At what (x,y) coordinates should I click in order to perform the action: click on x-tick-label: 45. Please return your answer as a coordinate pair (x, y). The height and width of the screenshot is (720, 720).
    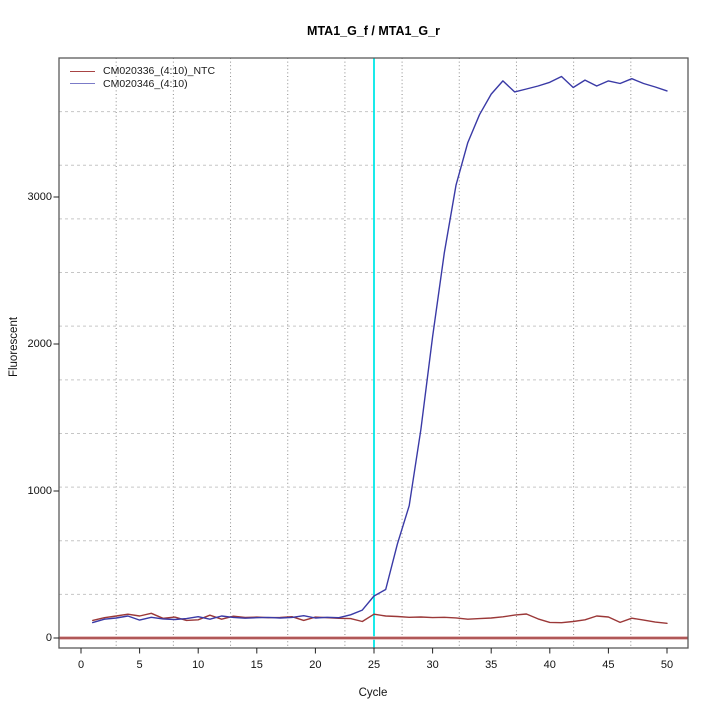
    Looking at the image, I should click on (608, 665).